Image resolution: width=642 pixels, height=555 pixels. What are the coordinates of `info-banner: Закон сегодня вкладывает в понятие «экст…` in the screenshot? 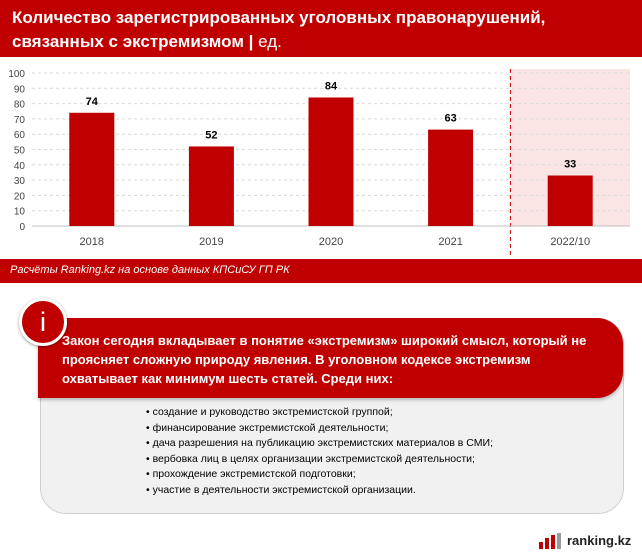 It's located at (330, 358).